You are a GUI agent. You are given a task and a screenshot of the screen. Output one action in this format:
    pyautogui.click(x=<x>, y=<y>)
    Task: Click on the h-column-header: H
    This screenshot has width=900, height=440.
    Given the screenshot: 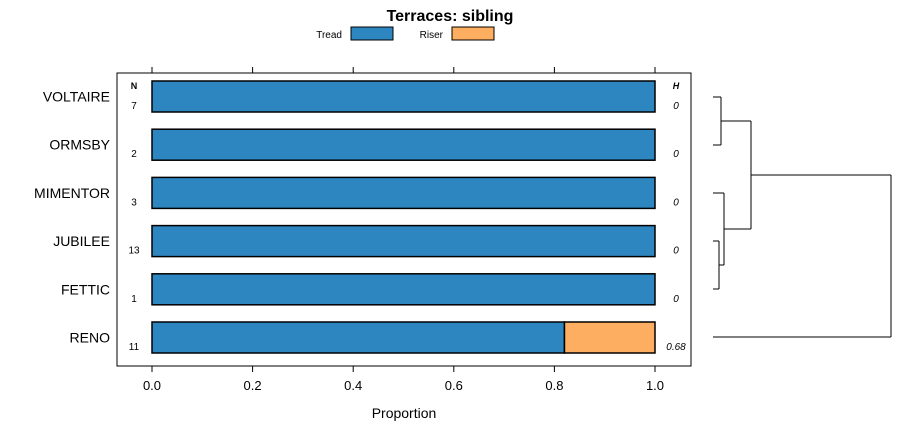 What is the action you would take?
    pyautogui.click(x=676, y=86)
    